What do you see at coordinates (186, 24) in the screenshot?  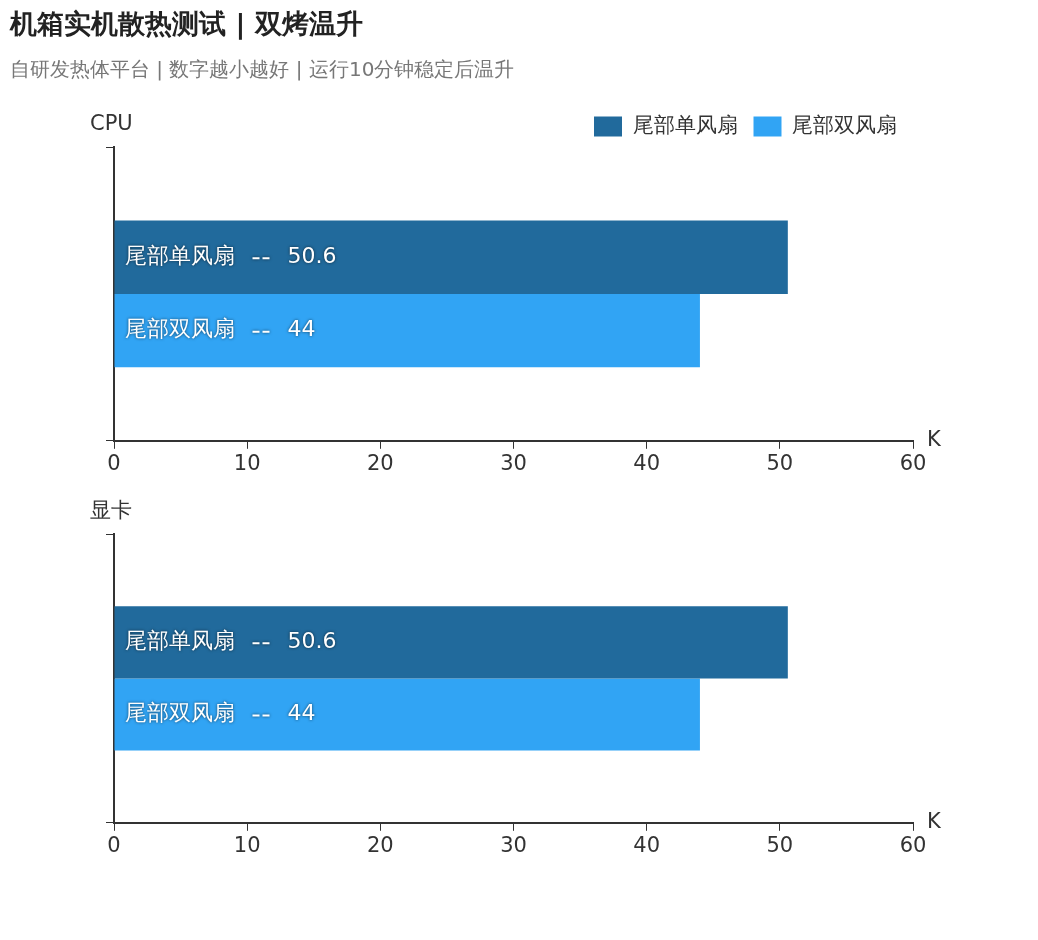 I see `chart-title: 机箱实机散热测试 | 双烤温升` at bounding box center [186, 24].